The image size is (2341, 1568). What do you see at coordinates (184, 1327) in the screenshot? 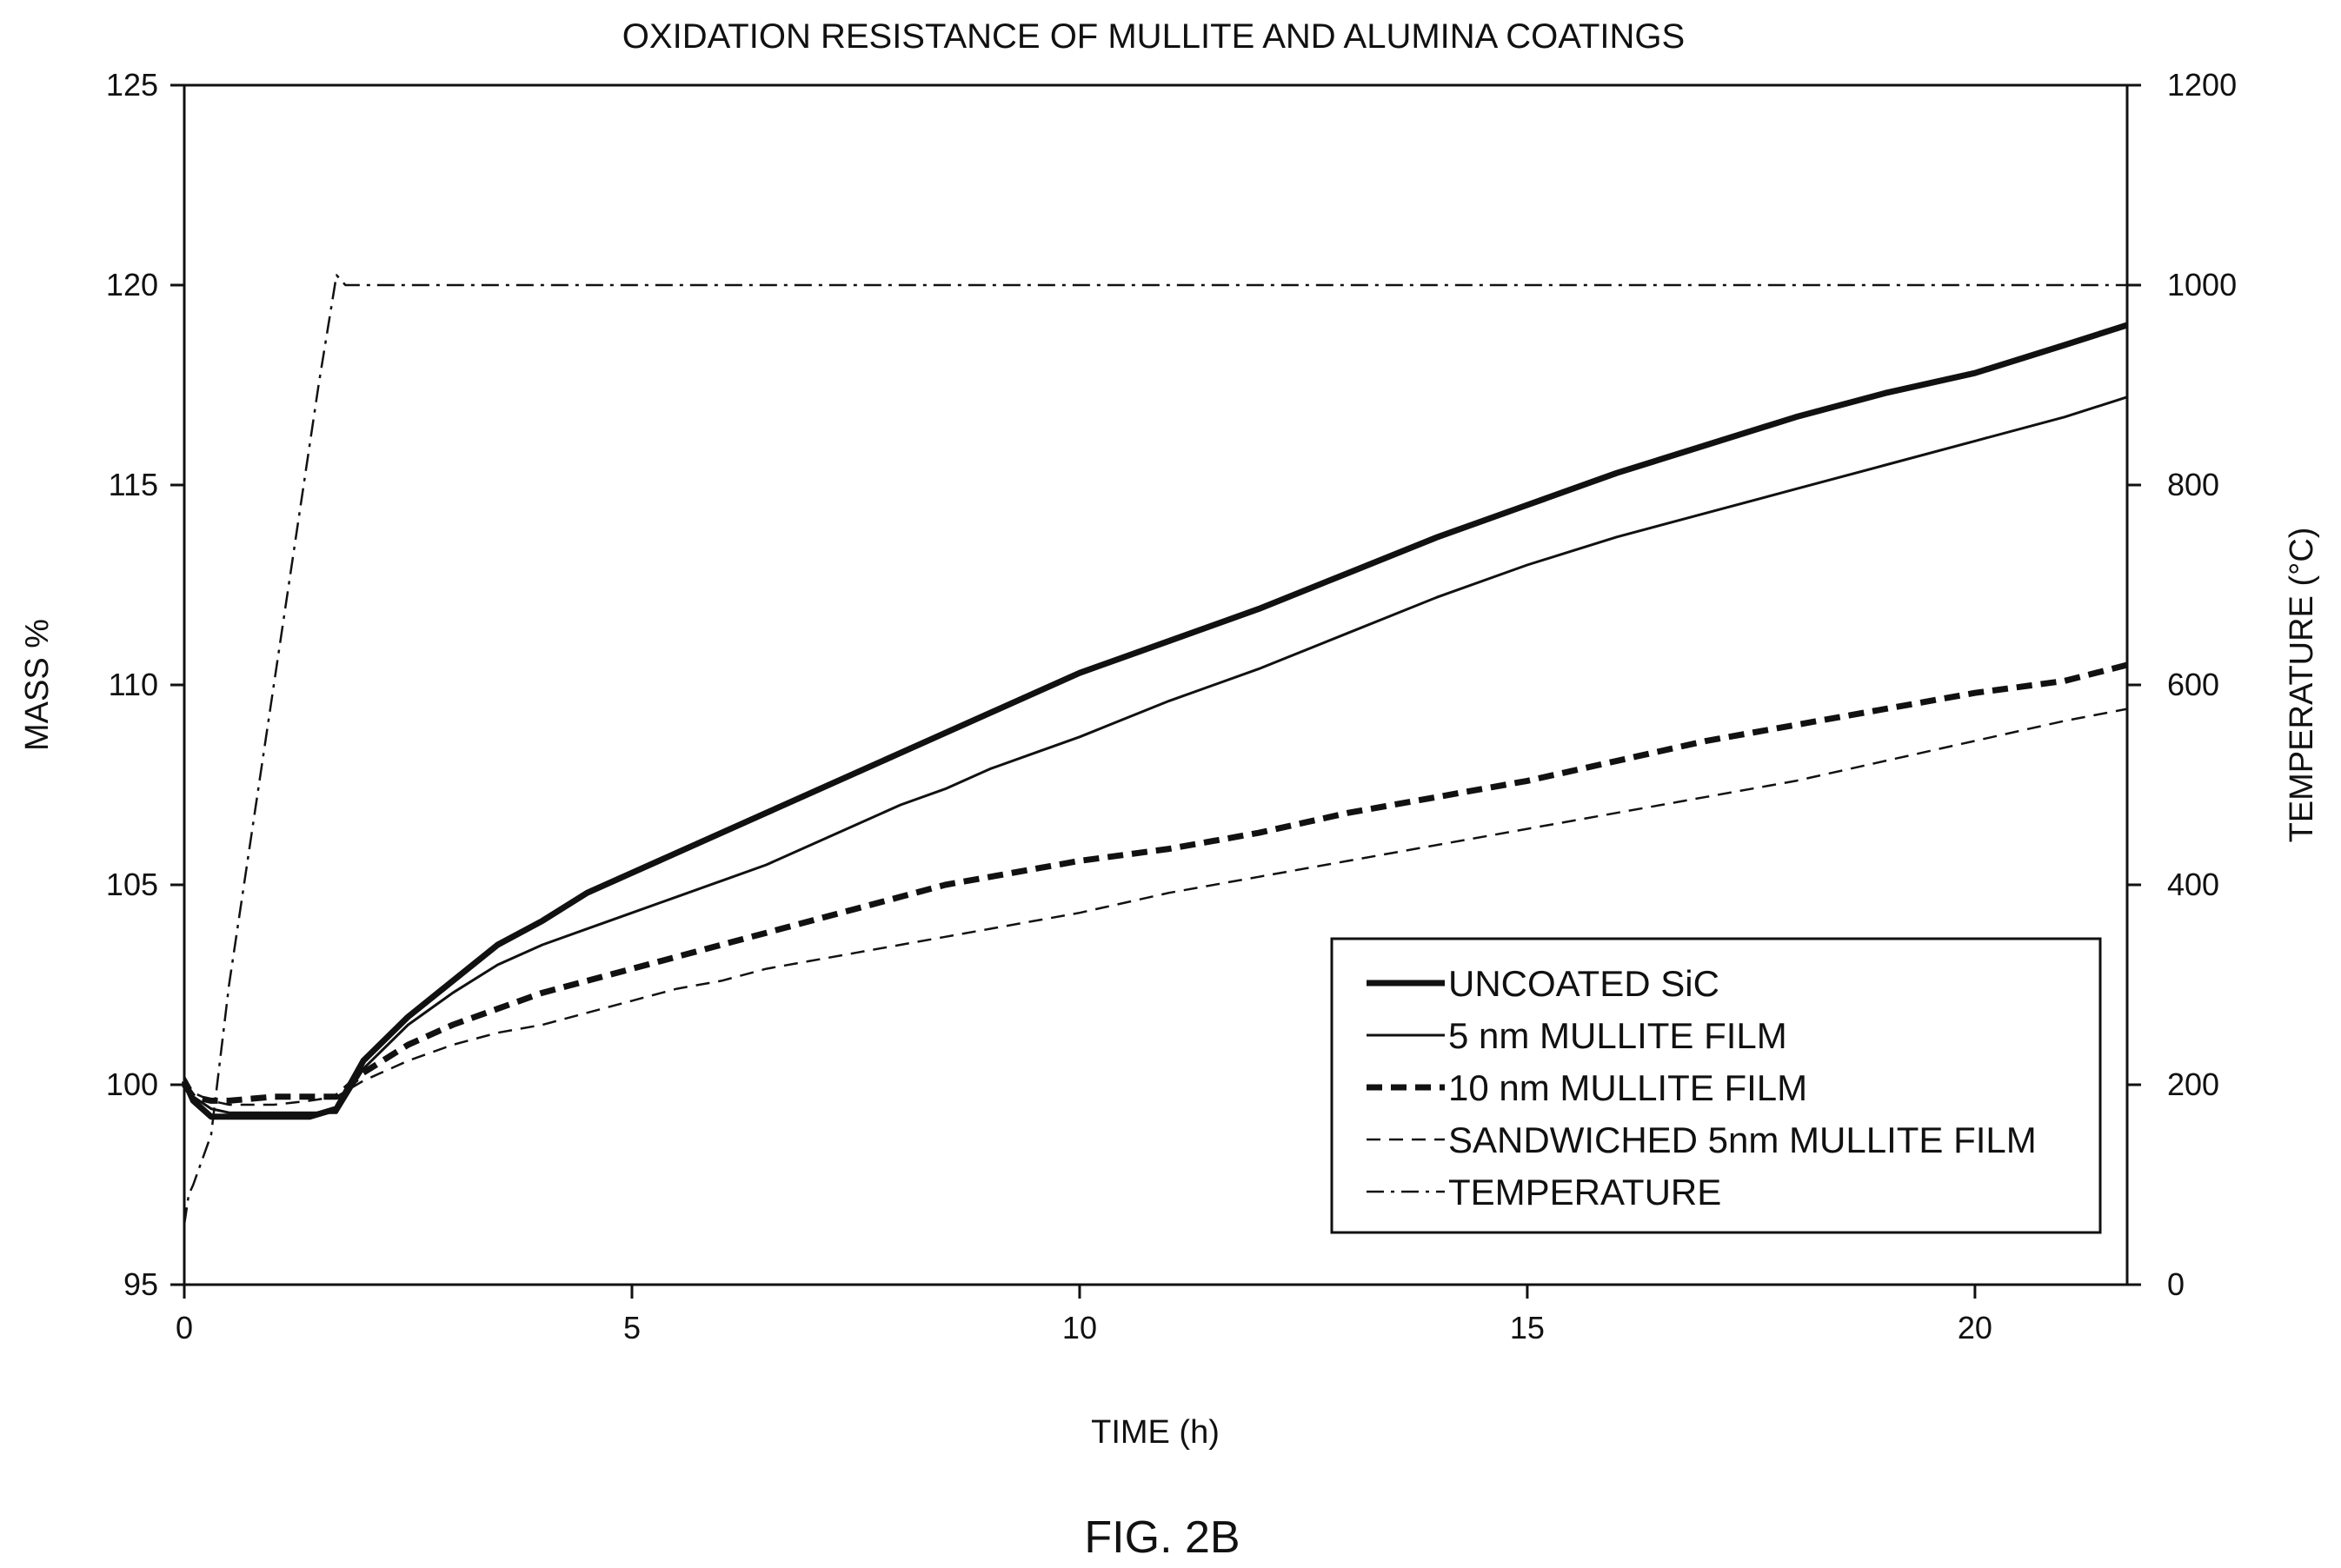
I see `x-tick-label: 0` at bounding box center [184, 1327].